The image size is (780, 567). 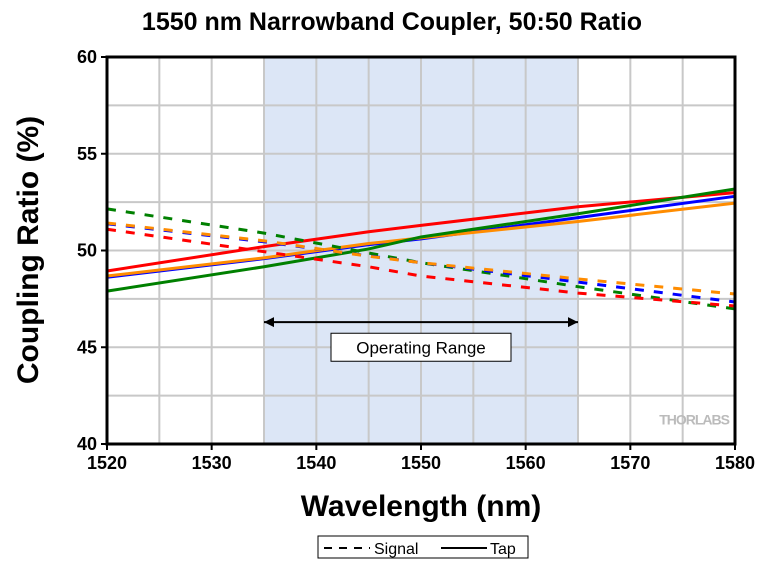 I want to click on annotation-box, so click(x=421, y=347).